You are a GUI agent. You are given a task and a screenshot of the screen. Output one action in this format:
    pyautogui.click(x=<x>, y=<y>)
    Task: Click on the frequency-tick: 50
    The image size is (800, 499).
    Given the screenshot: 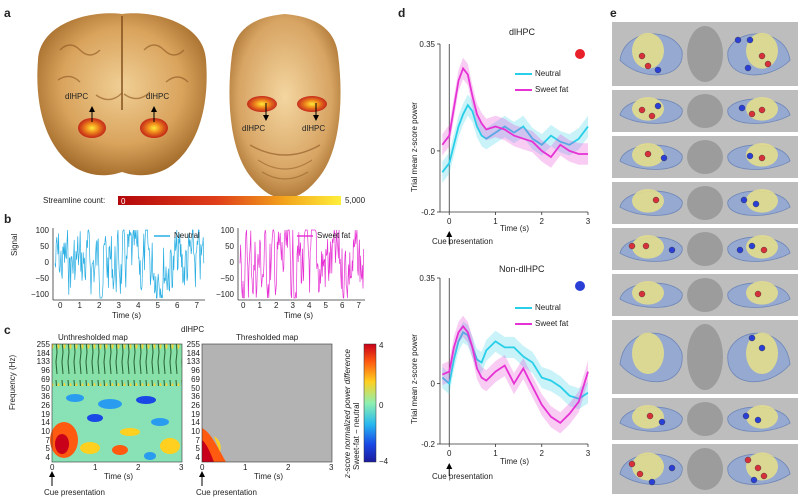 What is the action you would take?
    pyautogui.click(x=45, y=388)
    